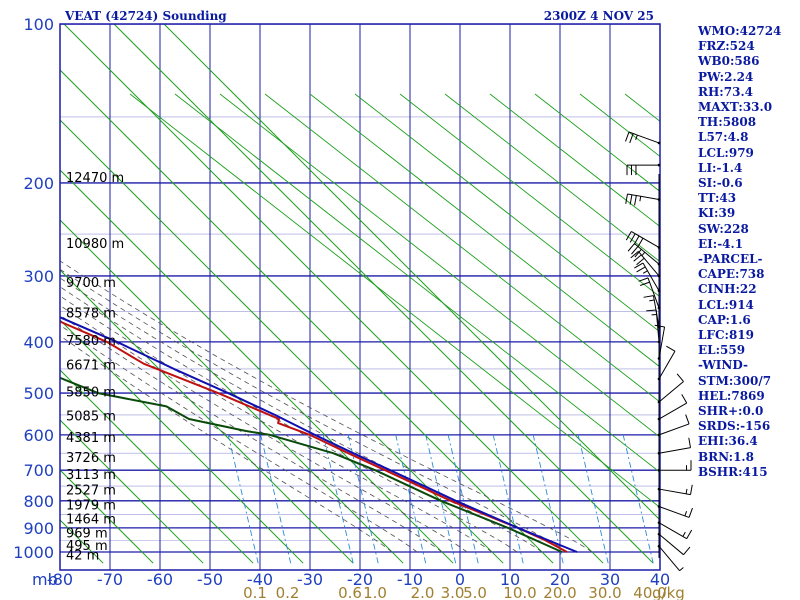 Image resolution: width=800 pixels, height=600 pixels. What do you see at coordinates (720, 167) in the screenshot?
I see `index-line: LI:-1.4` at bounding box center [720, 167].